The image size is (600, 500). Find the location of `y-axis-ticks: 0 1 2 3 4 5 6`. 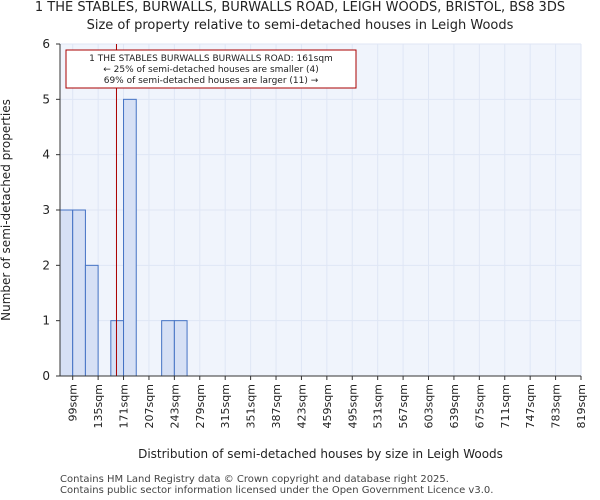

y-axis-ticks: 0 1 2 3 4 5 6 is located at coordinates (51, 210).